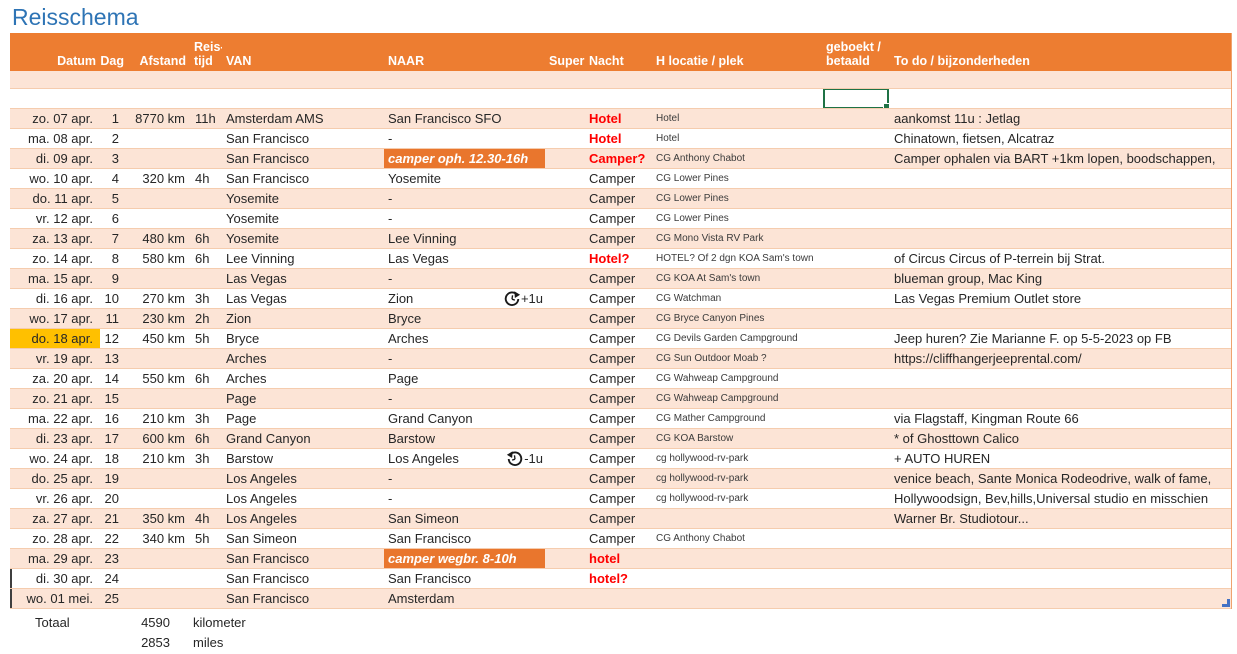 This screenshot has height=654, width=1237. What do you see at coordinates (856, 98) in the screenshot?
I see `active-cell-selection` at bounding box center [856, 98].